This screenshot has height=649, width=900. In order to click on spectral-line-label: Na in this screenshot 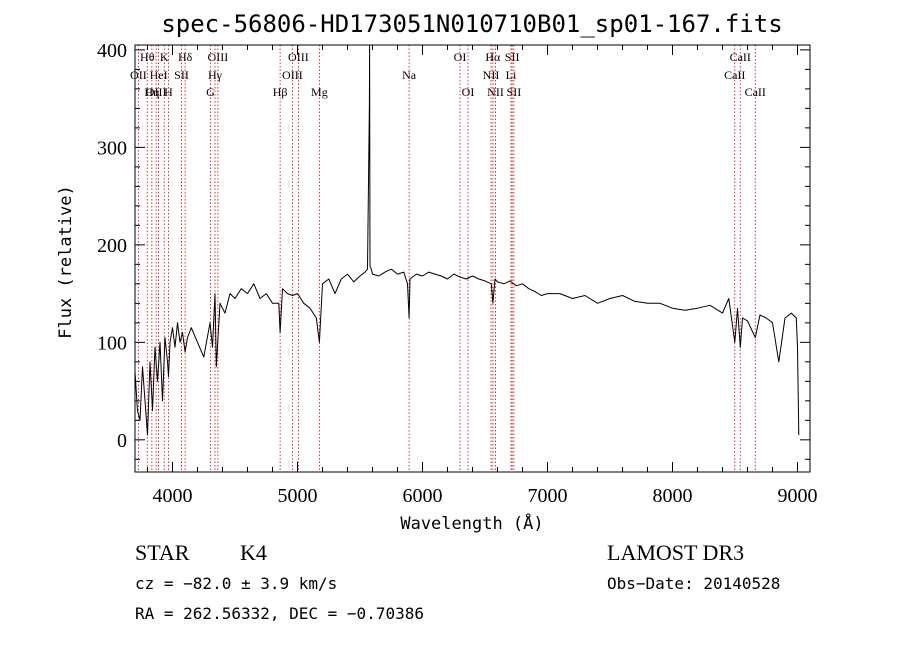, I will do `click(409, 75)`.